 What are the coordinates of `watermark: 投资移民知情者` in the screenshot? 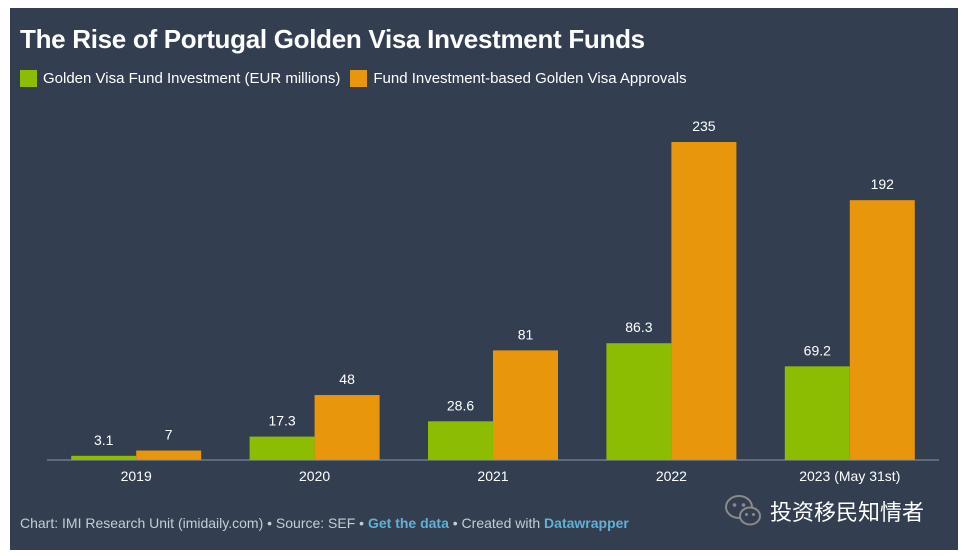 It's located at (824, 511).